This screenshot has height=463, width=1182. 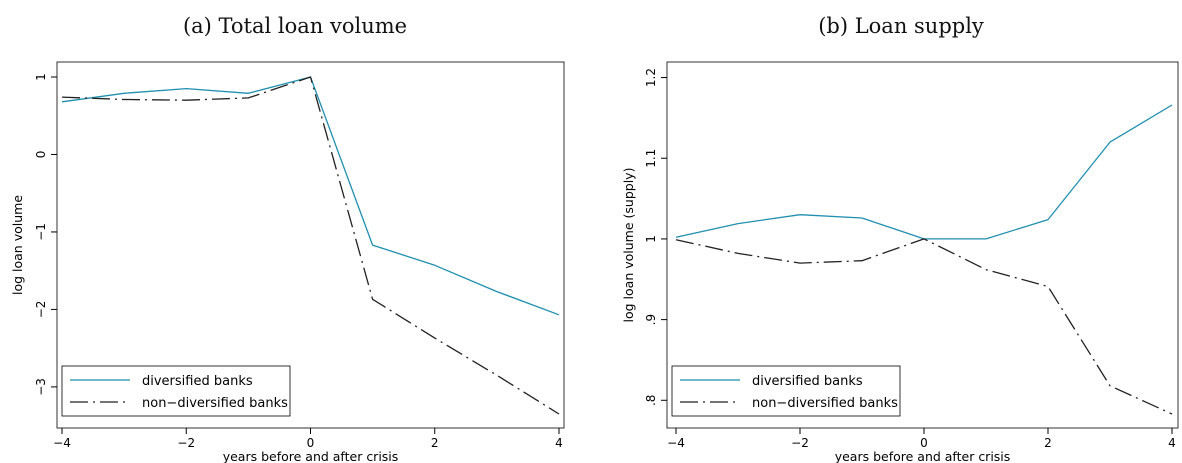 What do you see at coordinates (651, 319) in the screenshot?
I see `y-tick-label: .9` at bounding box center [651, 319].